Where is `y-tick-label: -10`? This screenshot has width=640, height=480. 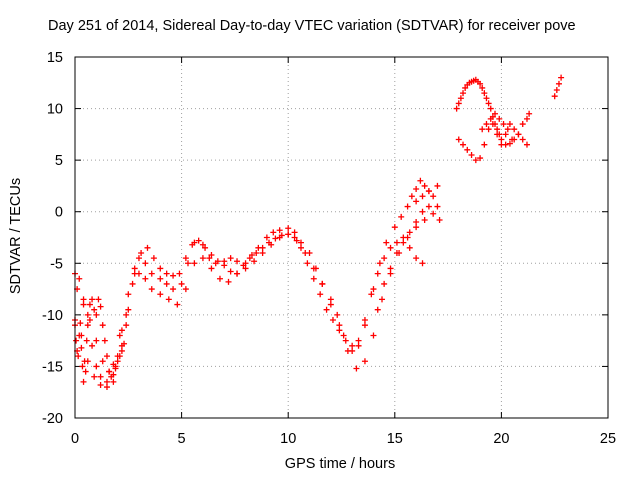 y-tick-label: -10 is located at coordinates (52, 316).